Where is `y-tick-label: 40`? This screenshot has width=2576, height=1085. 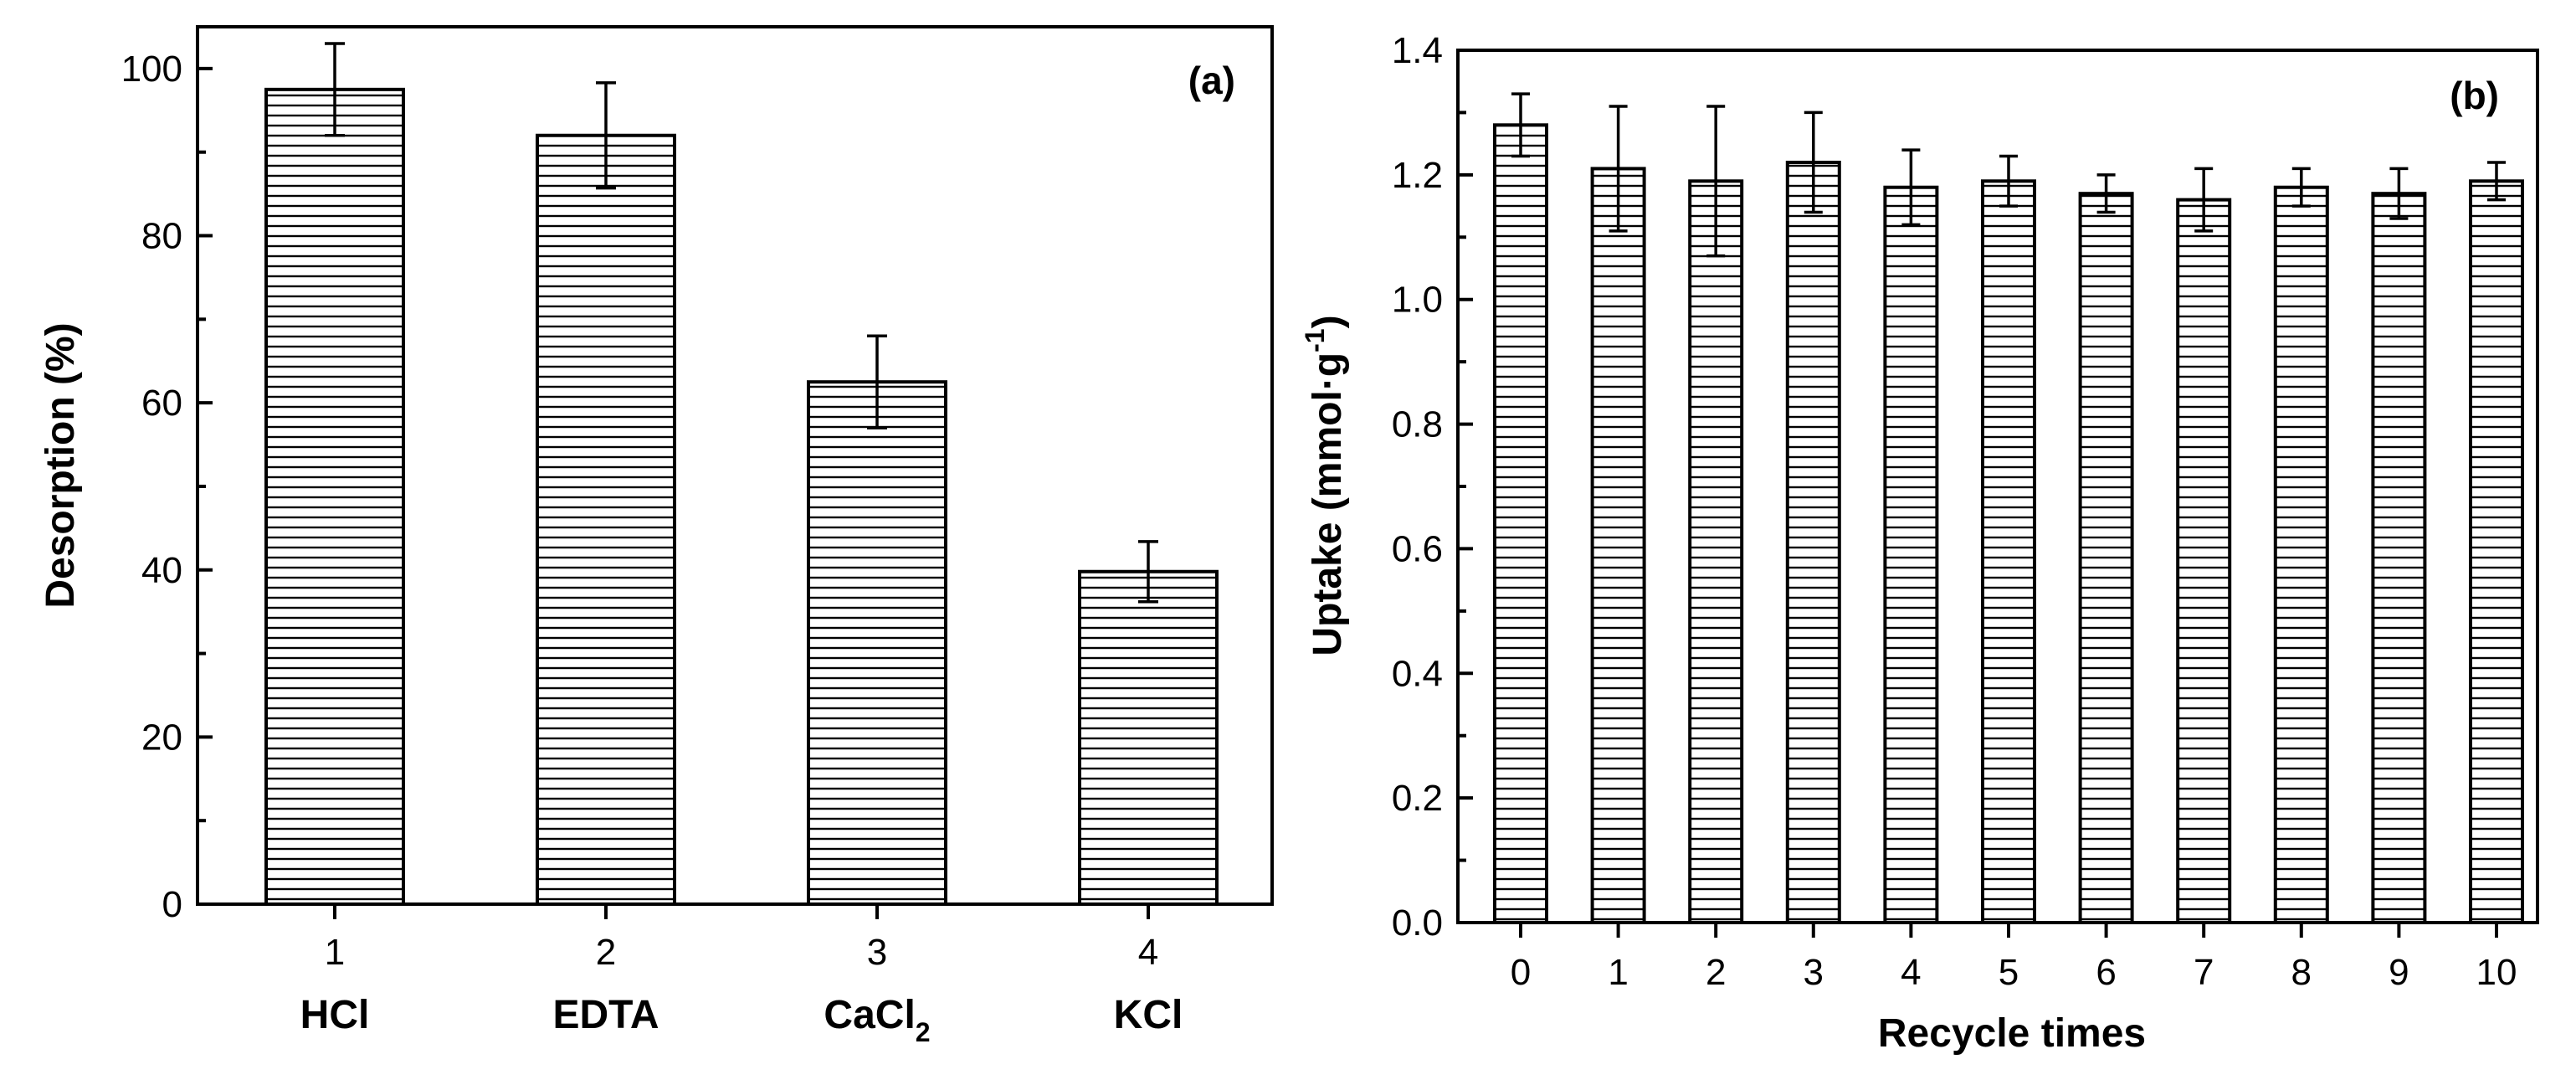
y-tick-label: 40 is located at coordinates (161, 570).